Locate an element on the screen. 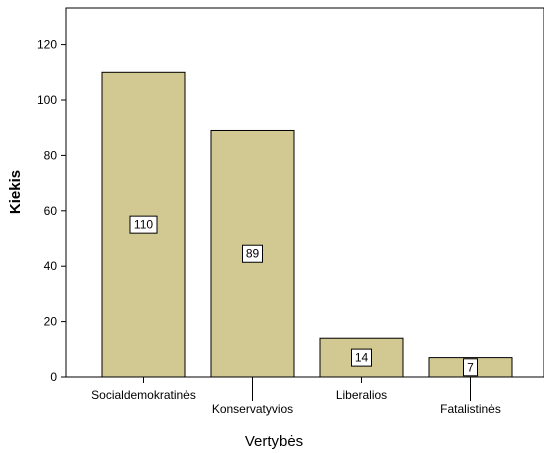 This screenshot has width=544, height=453. y-tick-label: 120 is located at coordinates (47, 45).